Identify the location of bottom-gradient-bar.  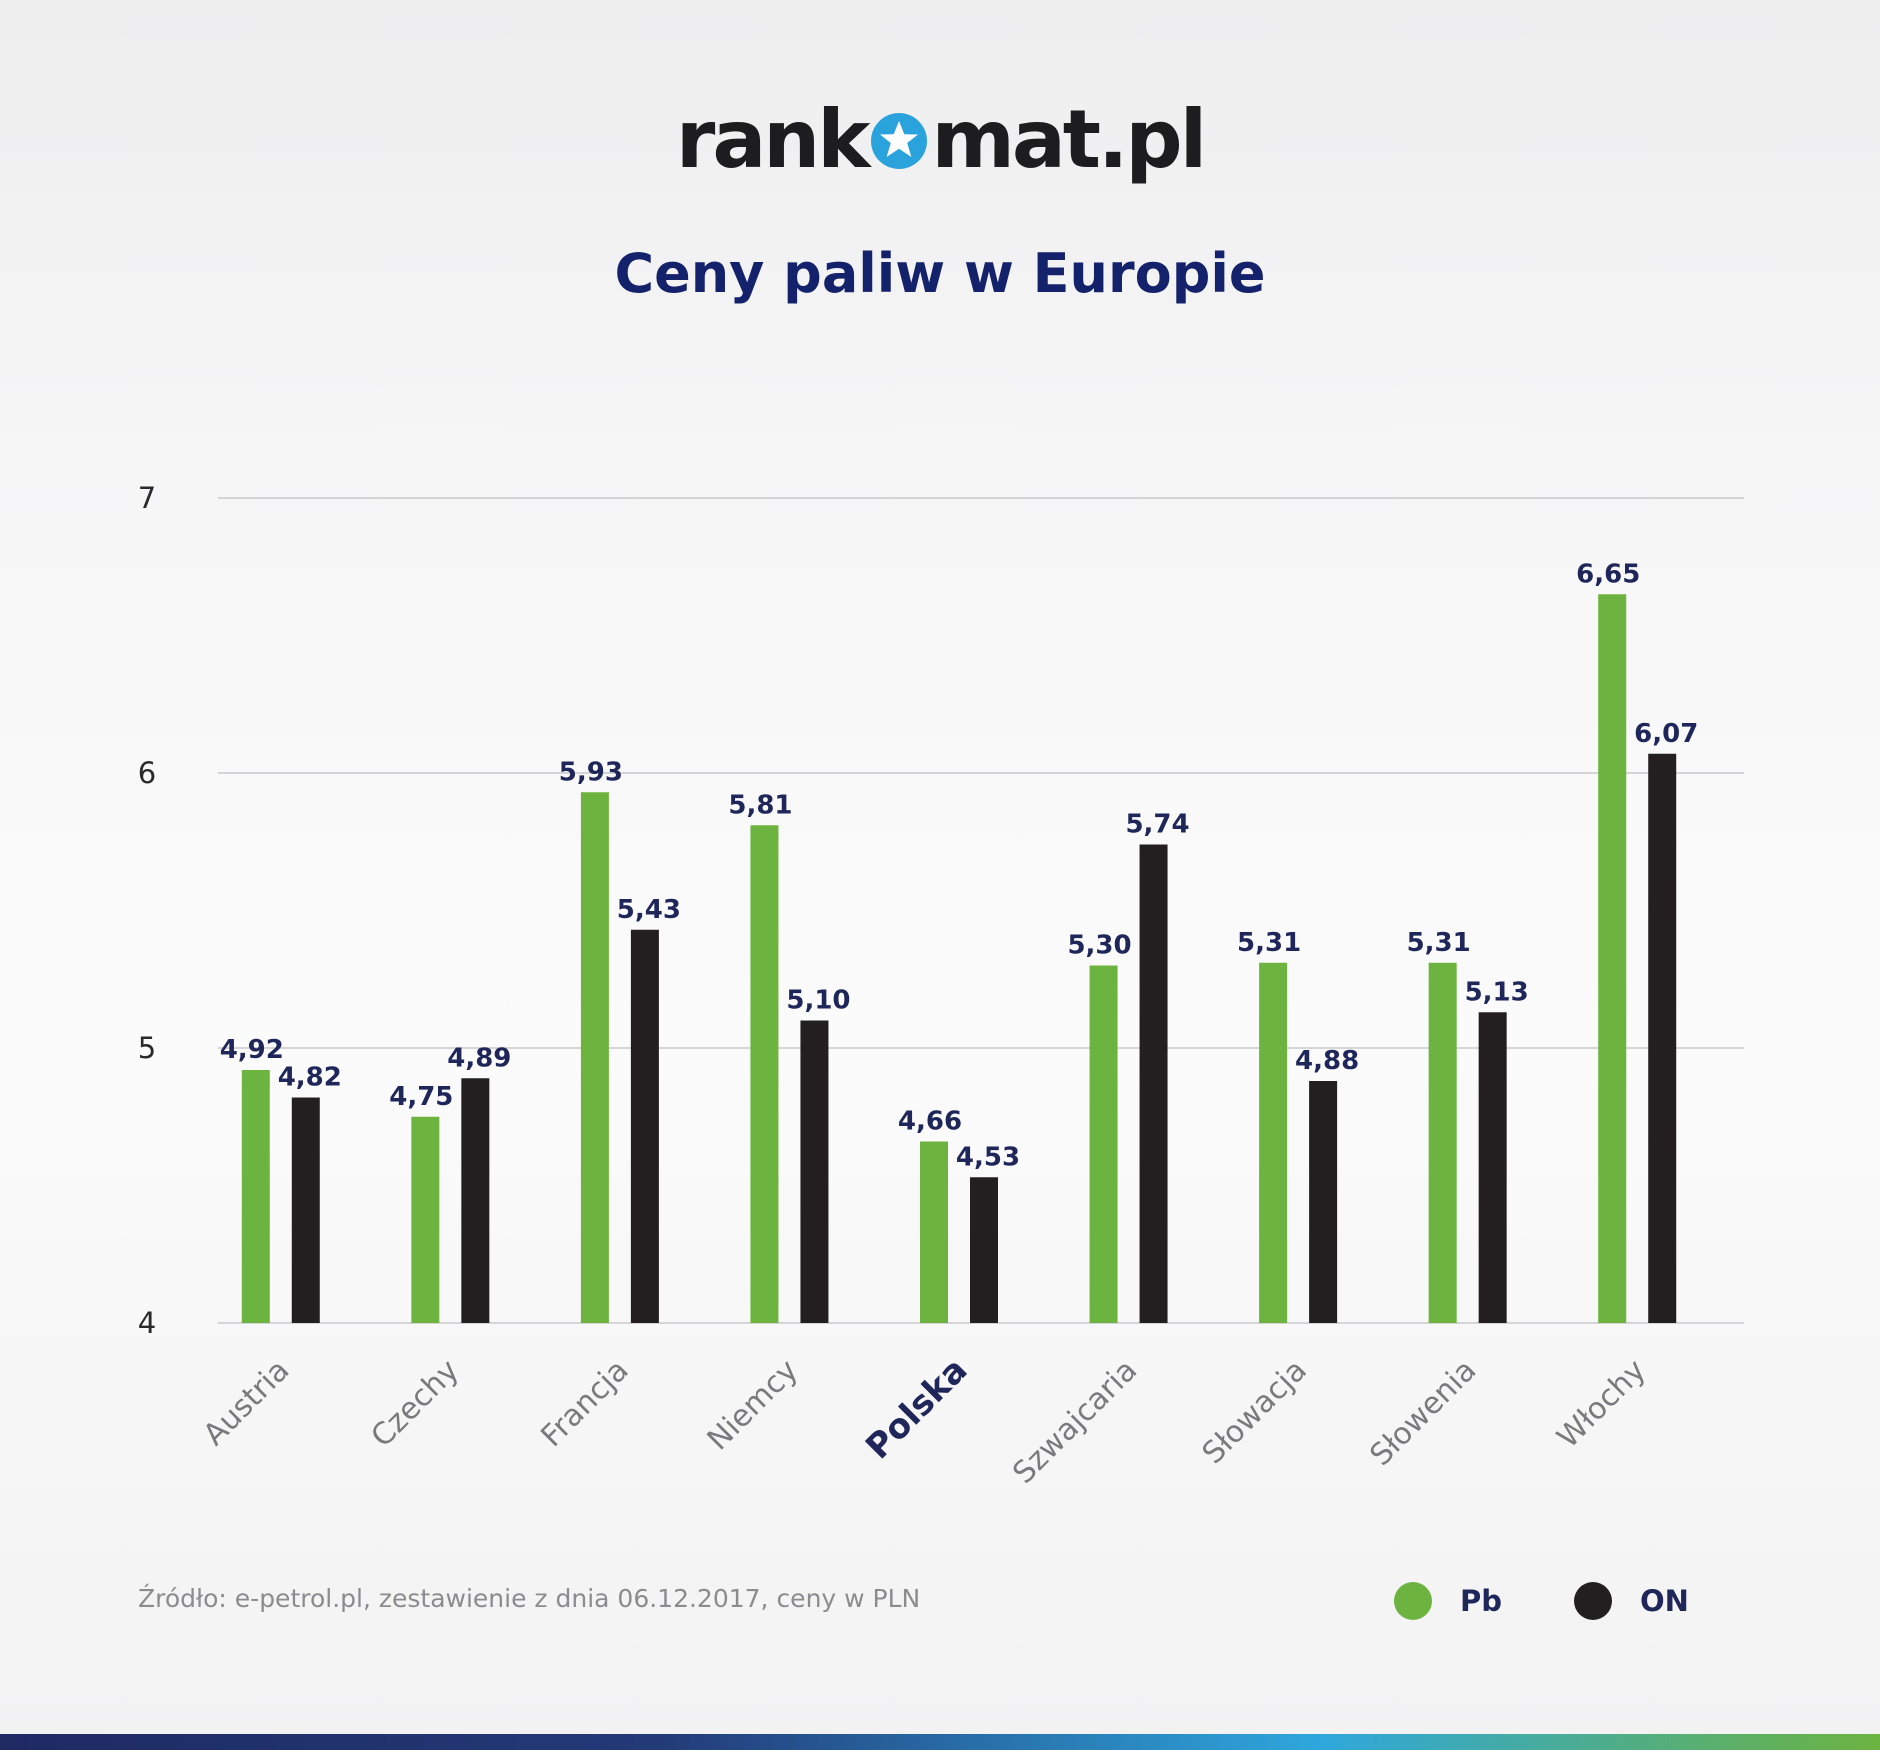
(940, 1742).